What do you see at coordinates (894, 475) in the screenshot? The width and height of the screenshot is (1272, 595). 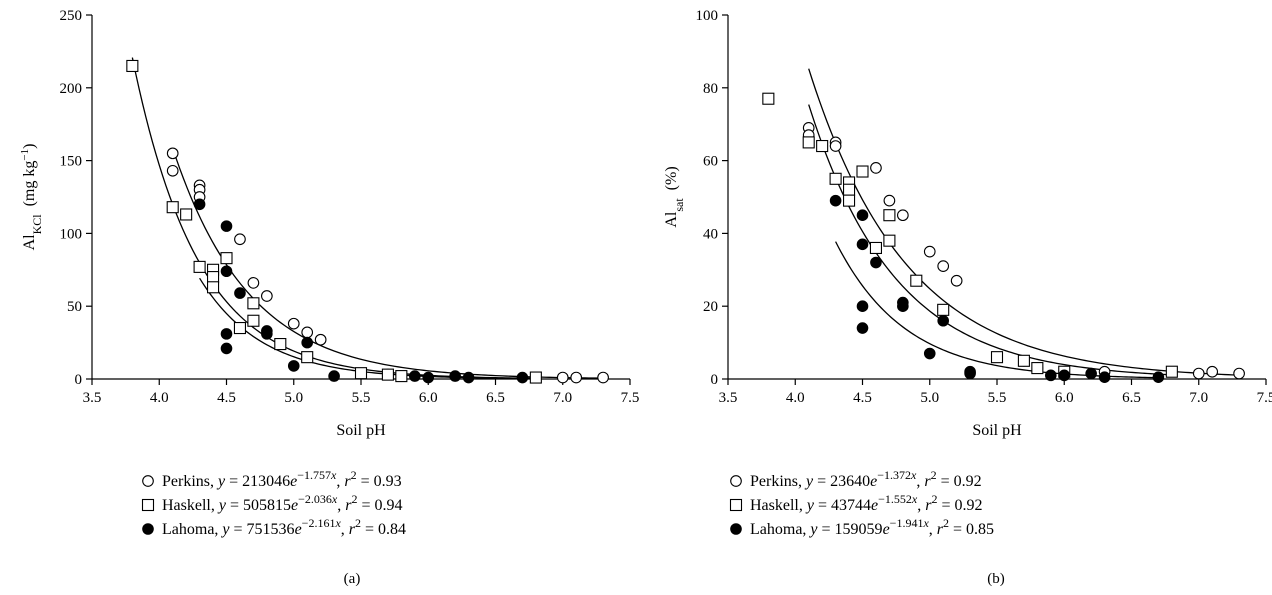 I see `legend-exponent: −1.372` at bounding box center [894, 475].